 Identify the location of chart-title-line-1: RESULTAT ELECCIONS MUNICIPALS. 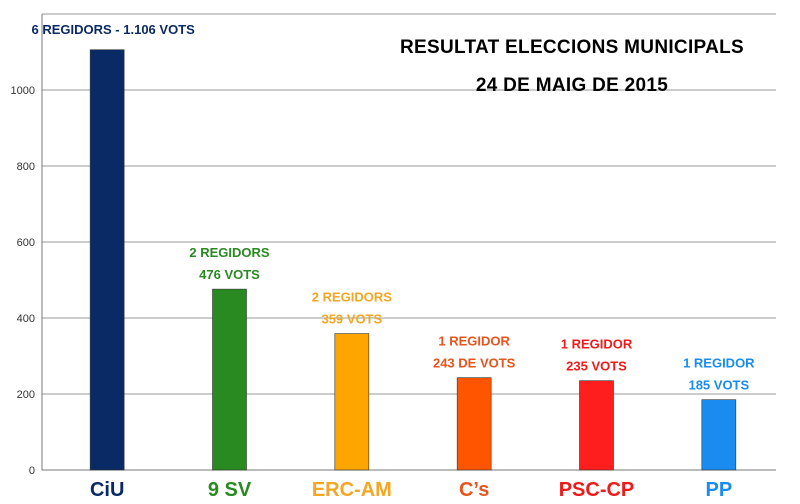
(571, 47).